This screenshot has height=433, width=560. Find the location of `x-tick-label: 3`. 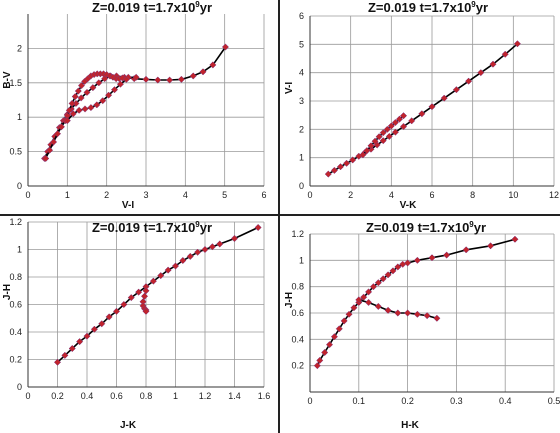

x-tick-label: 3 is located at coordinates (145, 195).